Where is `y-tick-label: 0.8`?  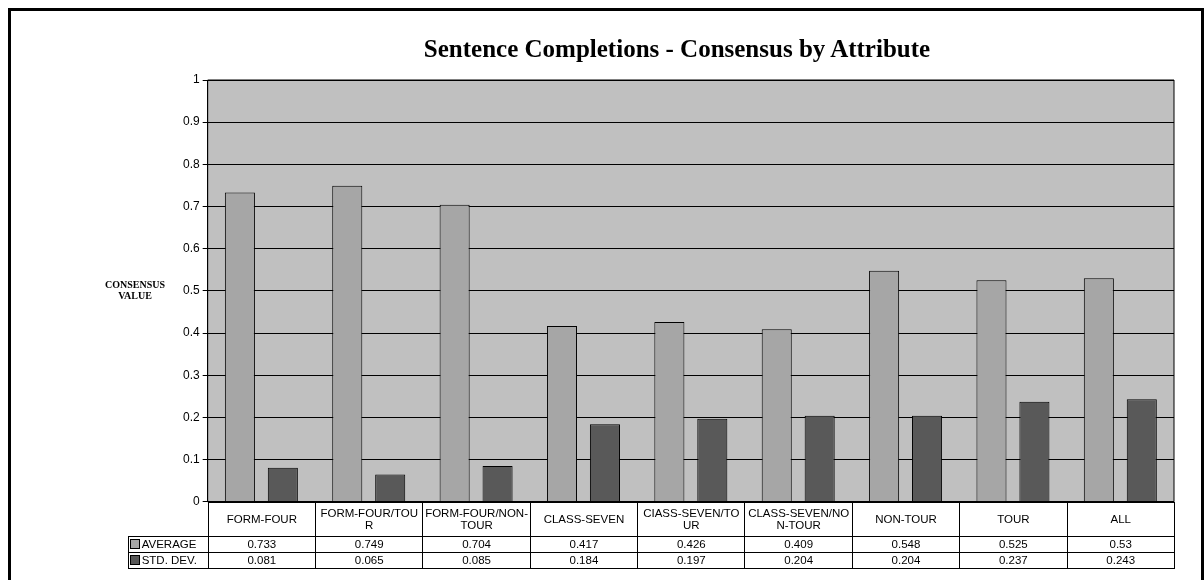
y-tick-label: 0.8 is located at coordinates (191, 163).